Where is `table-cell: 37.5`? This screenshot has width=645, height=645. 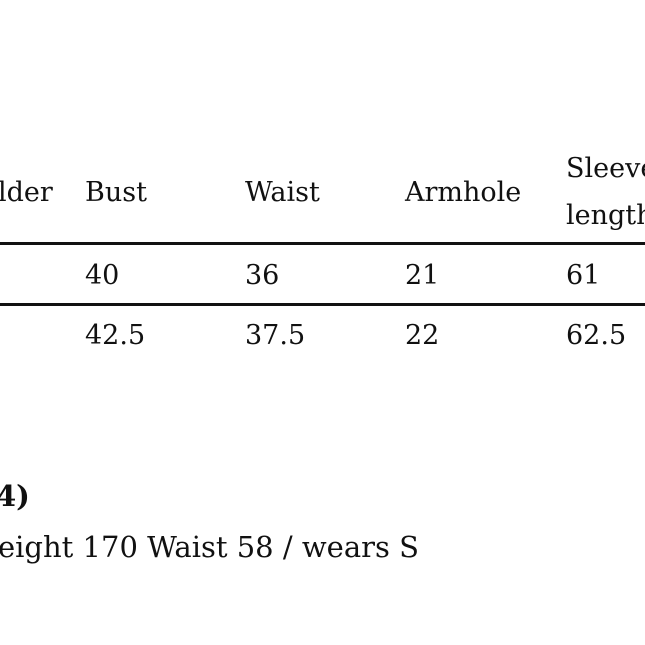 table-cell: 37.5 is located at coordinates (275, 335).